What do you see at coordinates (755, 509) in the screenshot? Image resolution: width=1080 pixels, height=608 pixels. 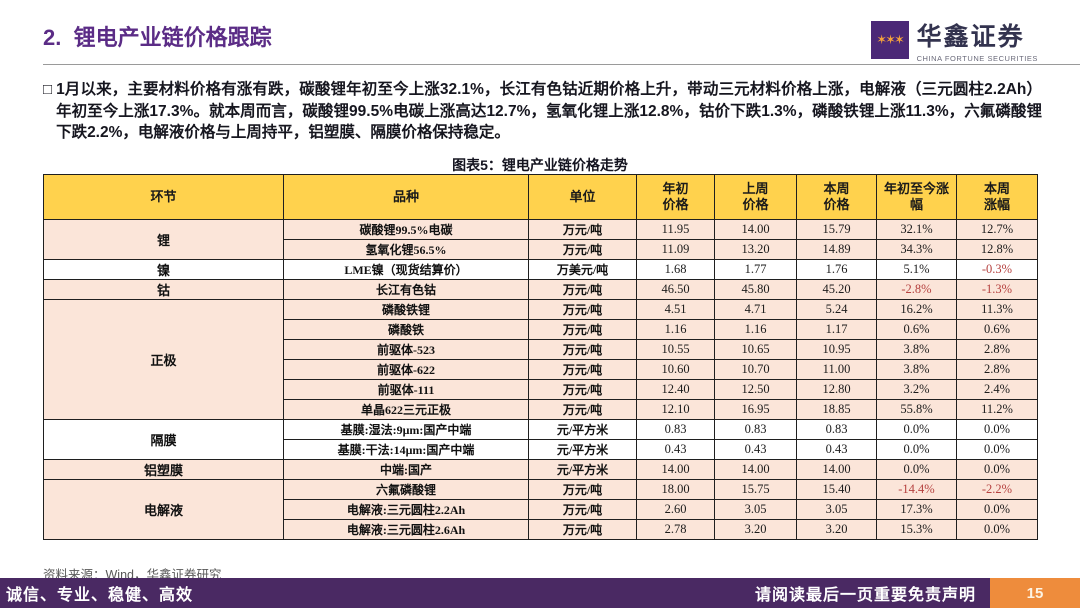 I see `value-cell: 3.05` at bounding box center [755, 509].